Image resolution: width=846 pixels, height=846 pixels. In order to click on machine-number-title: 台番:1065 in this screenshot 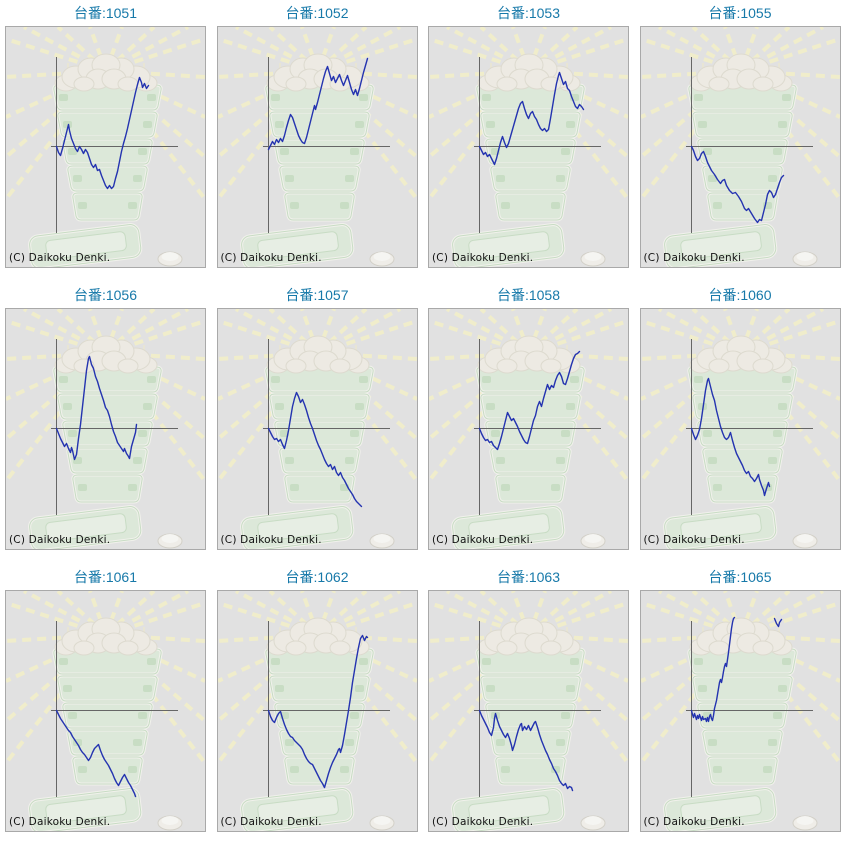, I will do `click(740, 577)`.